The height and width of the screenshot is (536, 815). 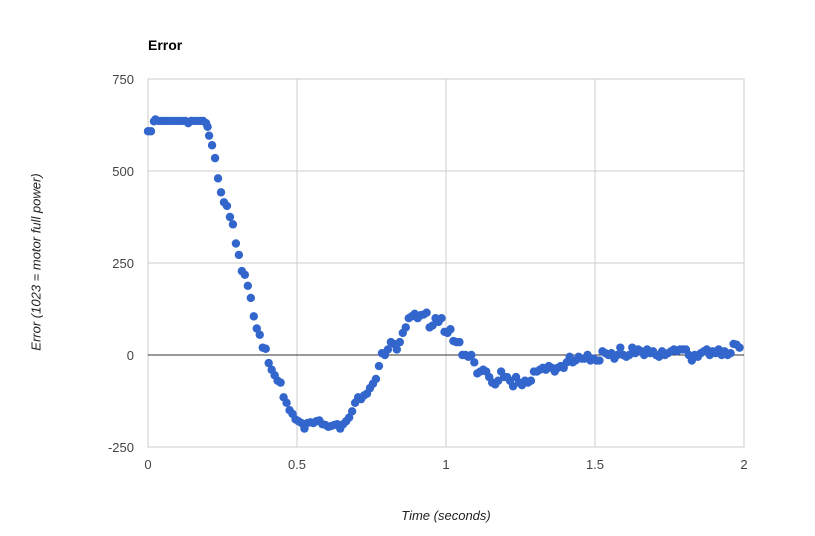 What do you see at coordinates (743, 464) in the screenshot?
I see `x-tick-label: 2` at bounding box center [743, 464].